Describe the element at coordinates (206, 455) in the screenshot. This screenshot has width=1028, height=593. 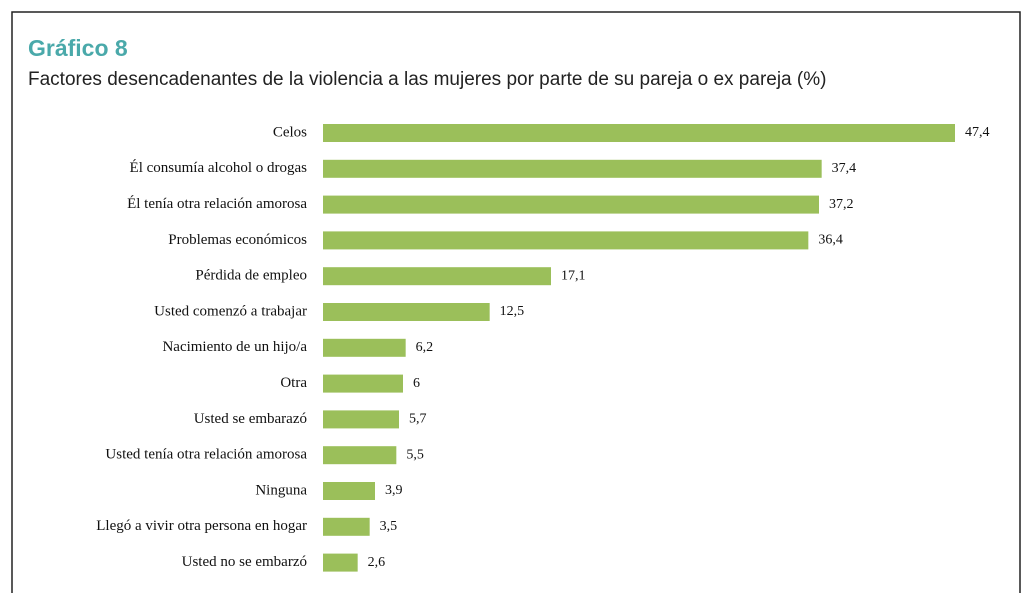
I see `category-label: Usted tenía otra relación amorosa` at that location.